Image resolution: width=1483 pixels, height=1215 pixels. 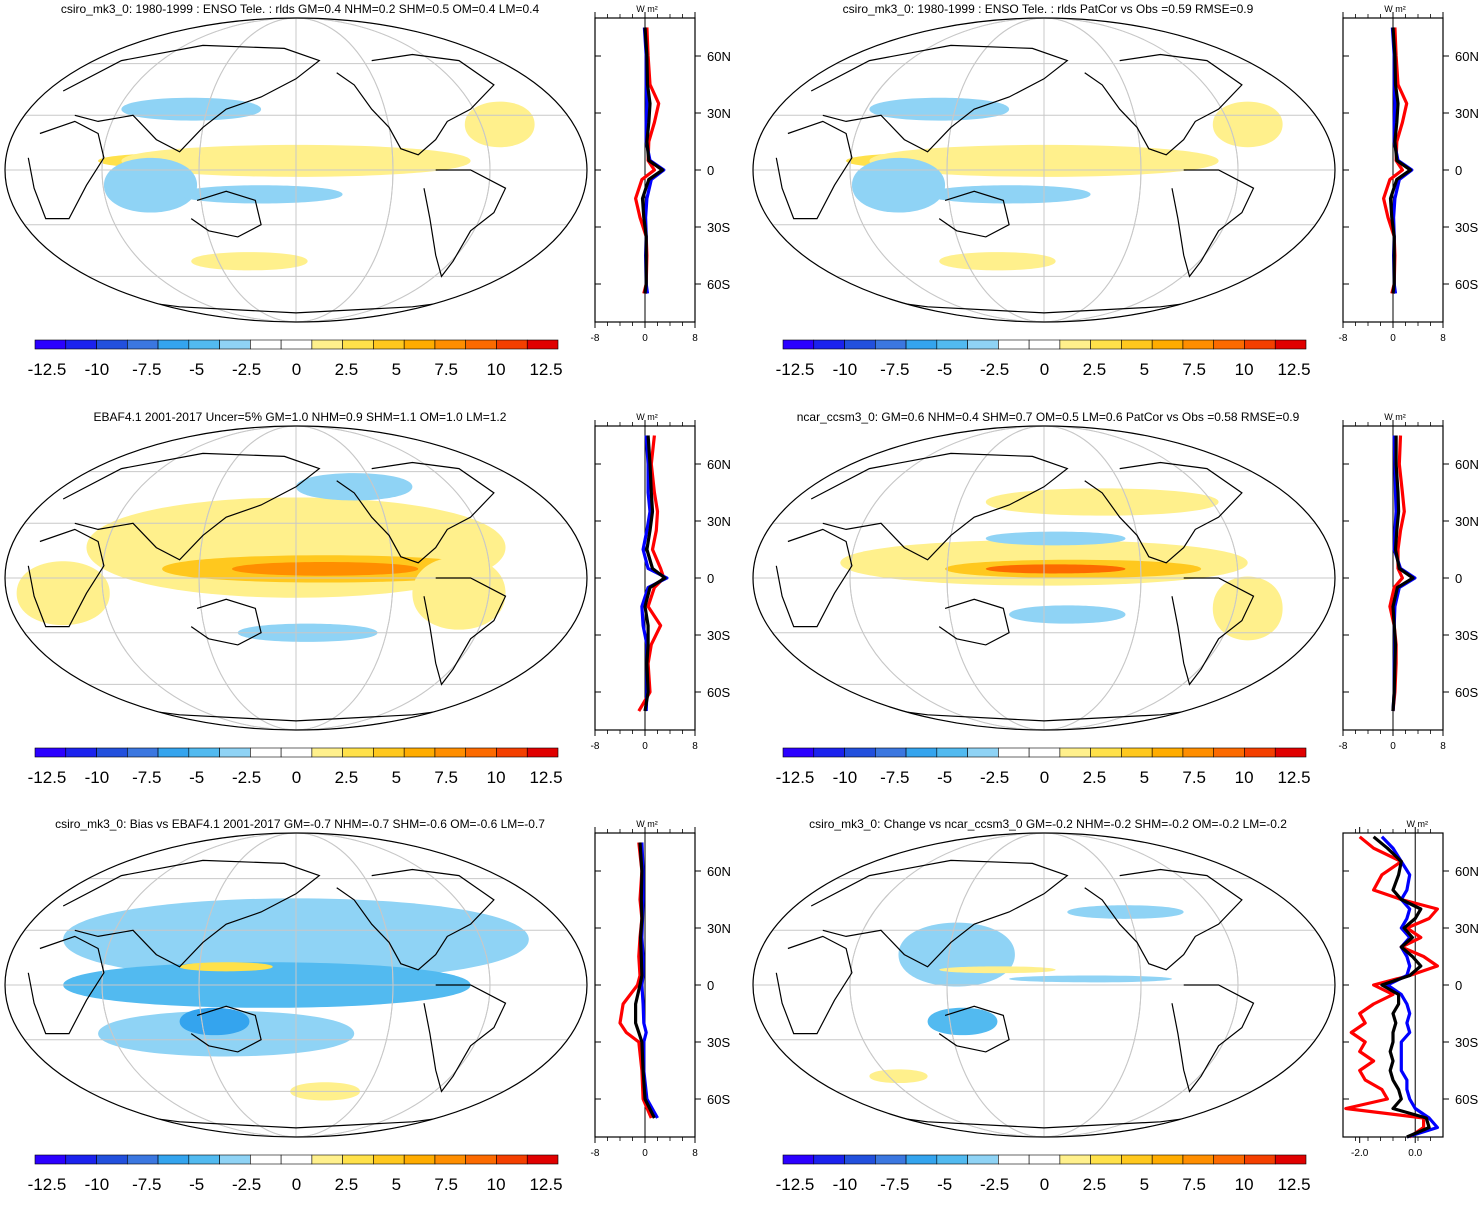 I want to click on y-tick-label: 0, so click(x=710, y=985).